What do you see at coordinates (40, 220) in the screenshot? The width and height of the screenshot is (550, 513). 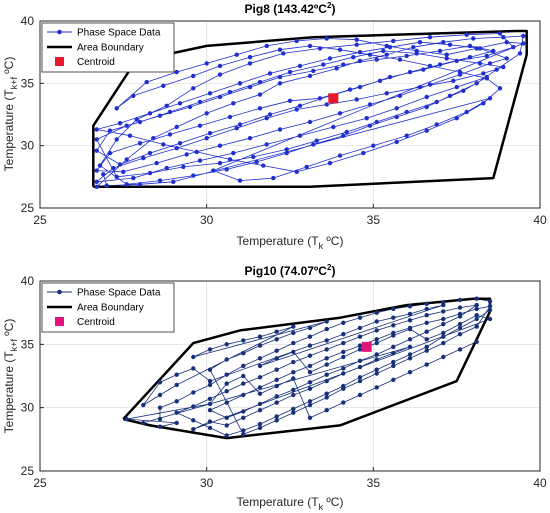 I see `x-tick-label: 25` at bounding box center [40, 220].